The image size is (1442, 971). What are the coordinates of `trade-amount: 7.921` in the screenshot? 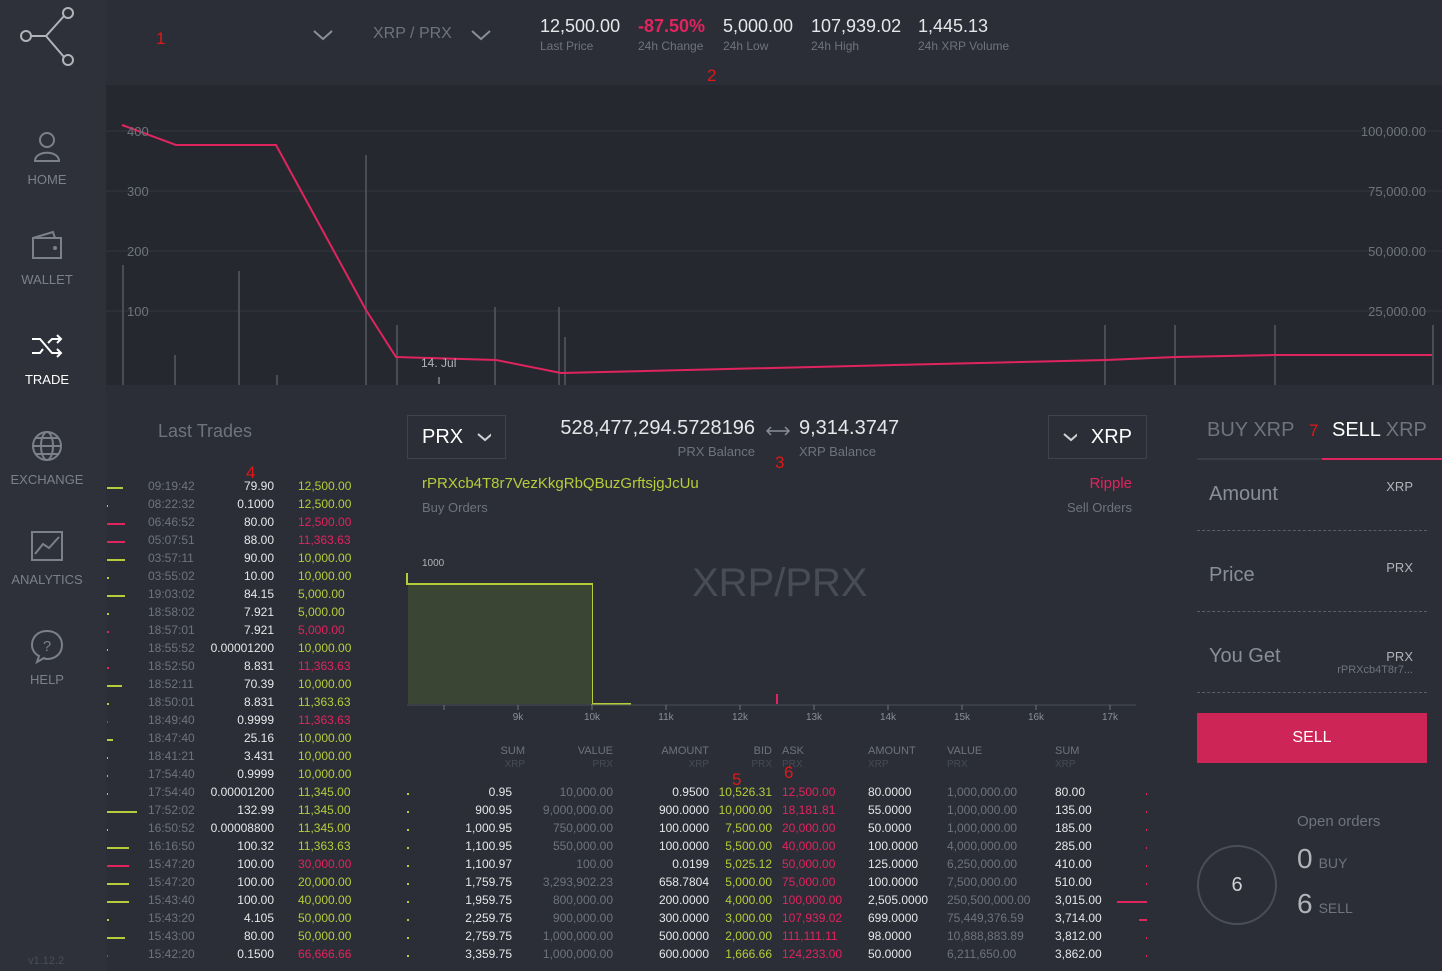 It's located at (258, 612).